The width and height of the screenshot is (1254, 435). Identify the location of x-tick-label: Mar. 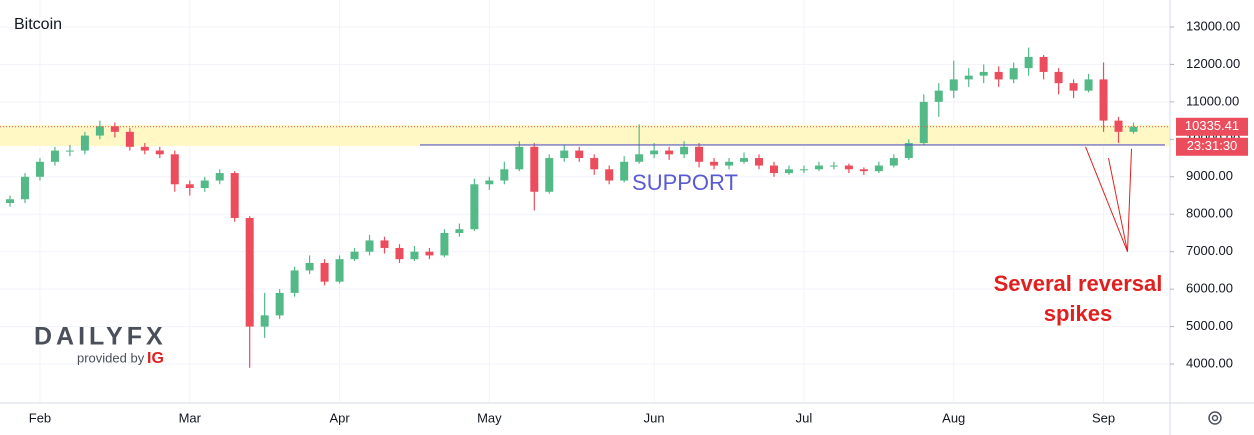
(190, 417).